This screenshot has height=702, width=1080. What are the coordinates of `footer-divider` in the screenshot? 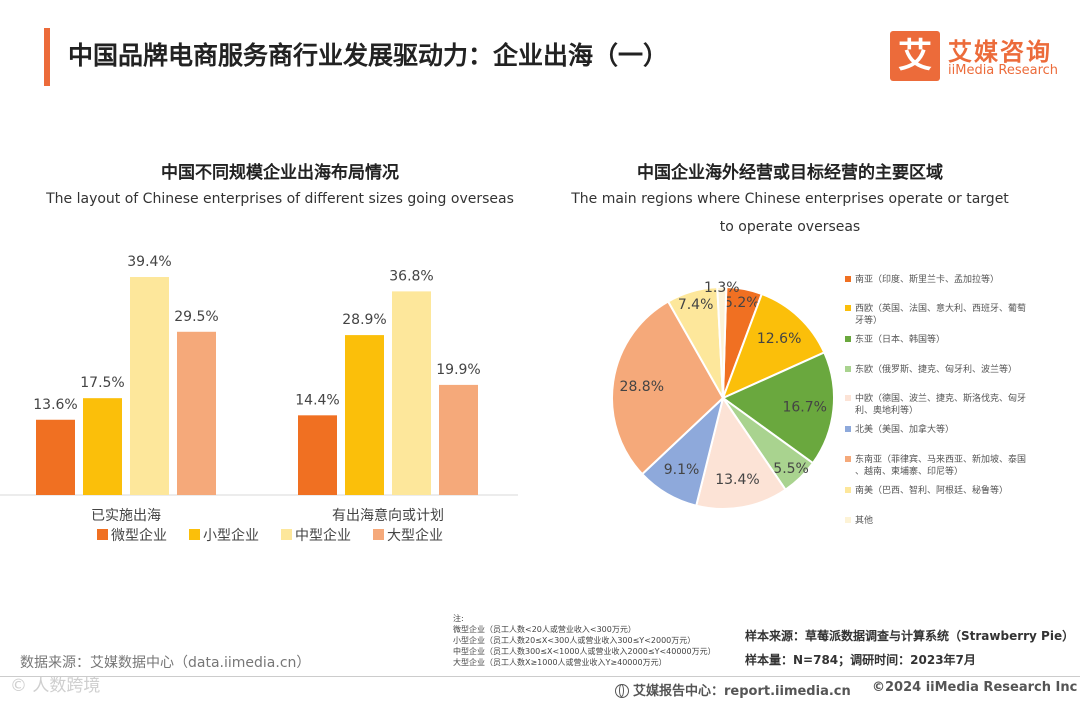 It's located at (540, 676).